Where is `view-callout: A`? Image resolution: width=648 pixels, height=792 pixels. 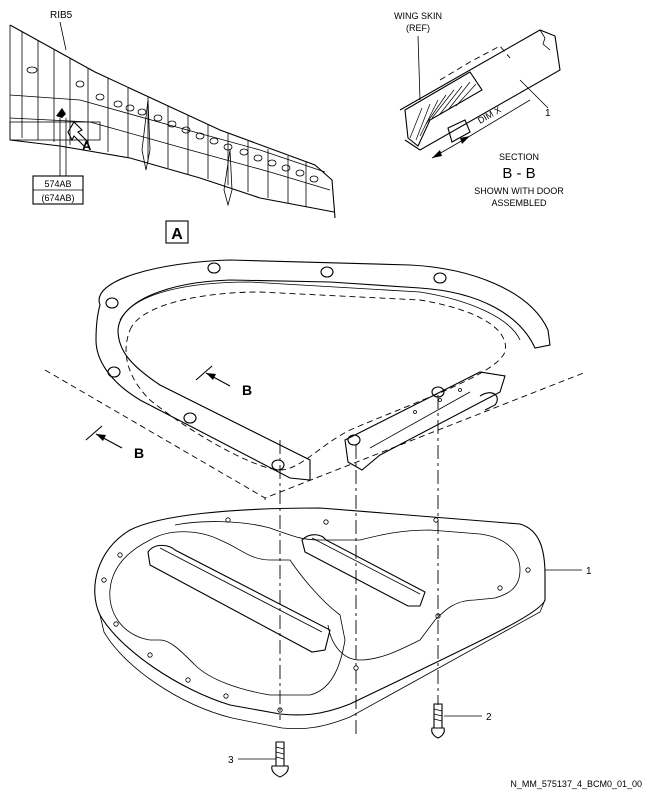
view-callout: A is located at coordinates (87, 145).